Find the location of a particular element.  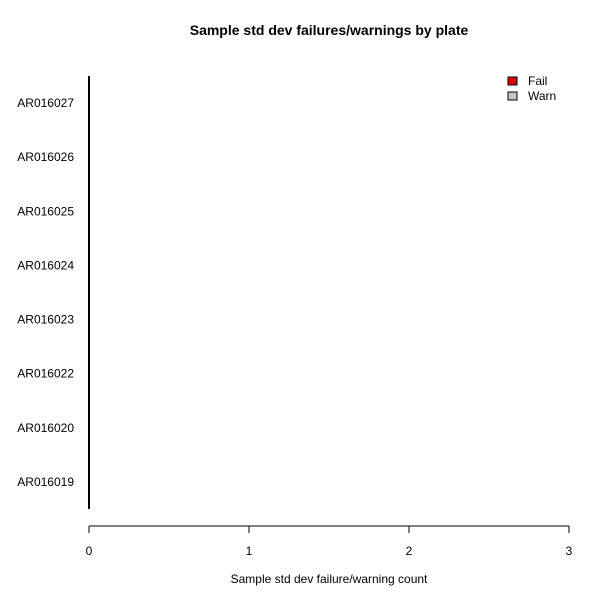

x-tick-label: 3 is located at coordinates (569, 551).